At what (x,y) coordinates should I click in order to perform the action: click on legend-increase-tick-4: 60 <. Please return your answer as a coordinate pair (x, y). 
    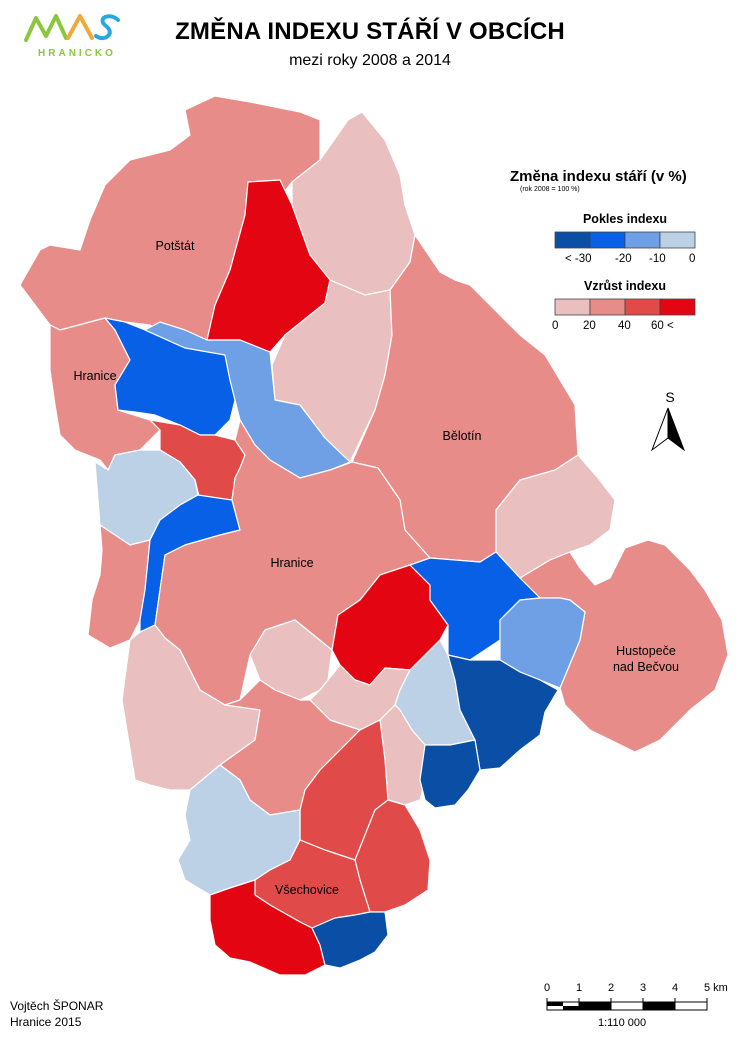
    Looking at the image, I should click on (662, 326).